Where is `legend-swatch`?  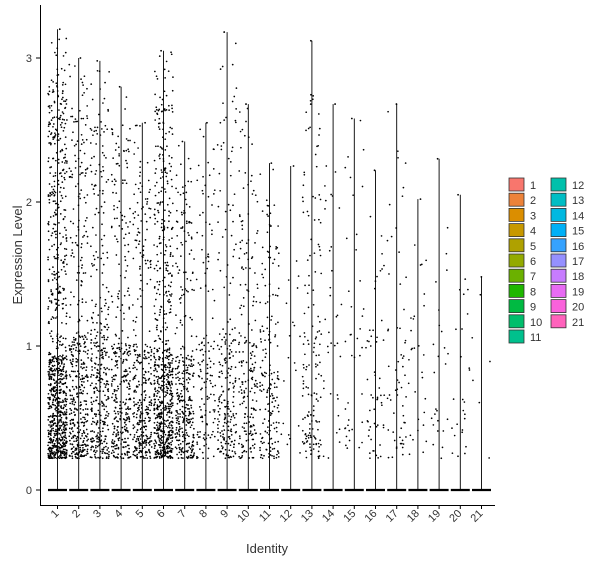 legend-swatch is located at coordinates (558, 245).